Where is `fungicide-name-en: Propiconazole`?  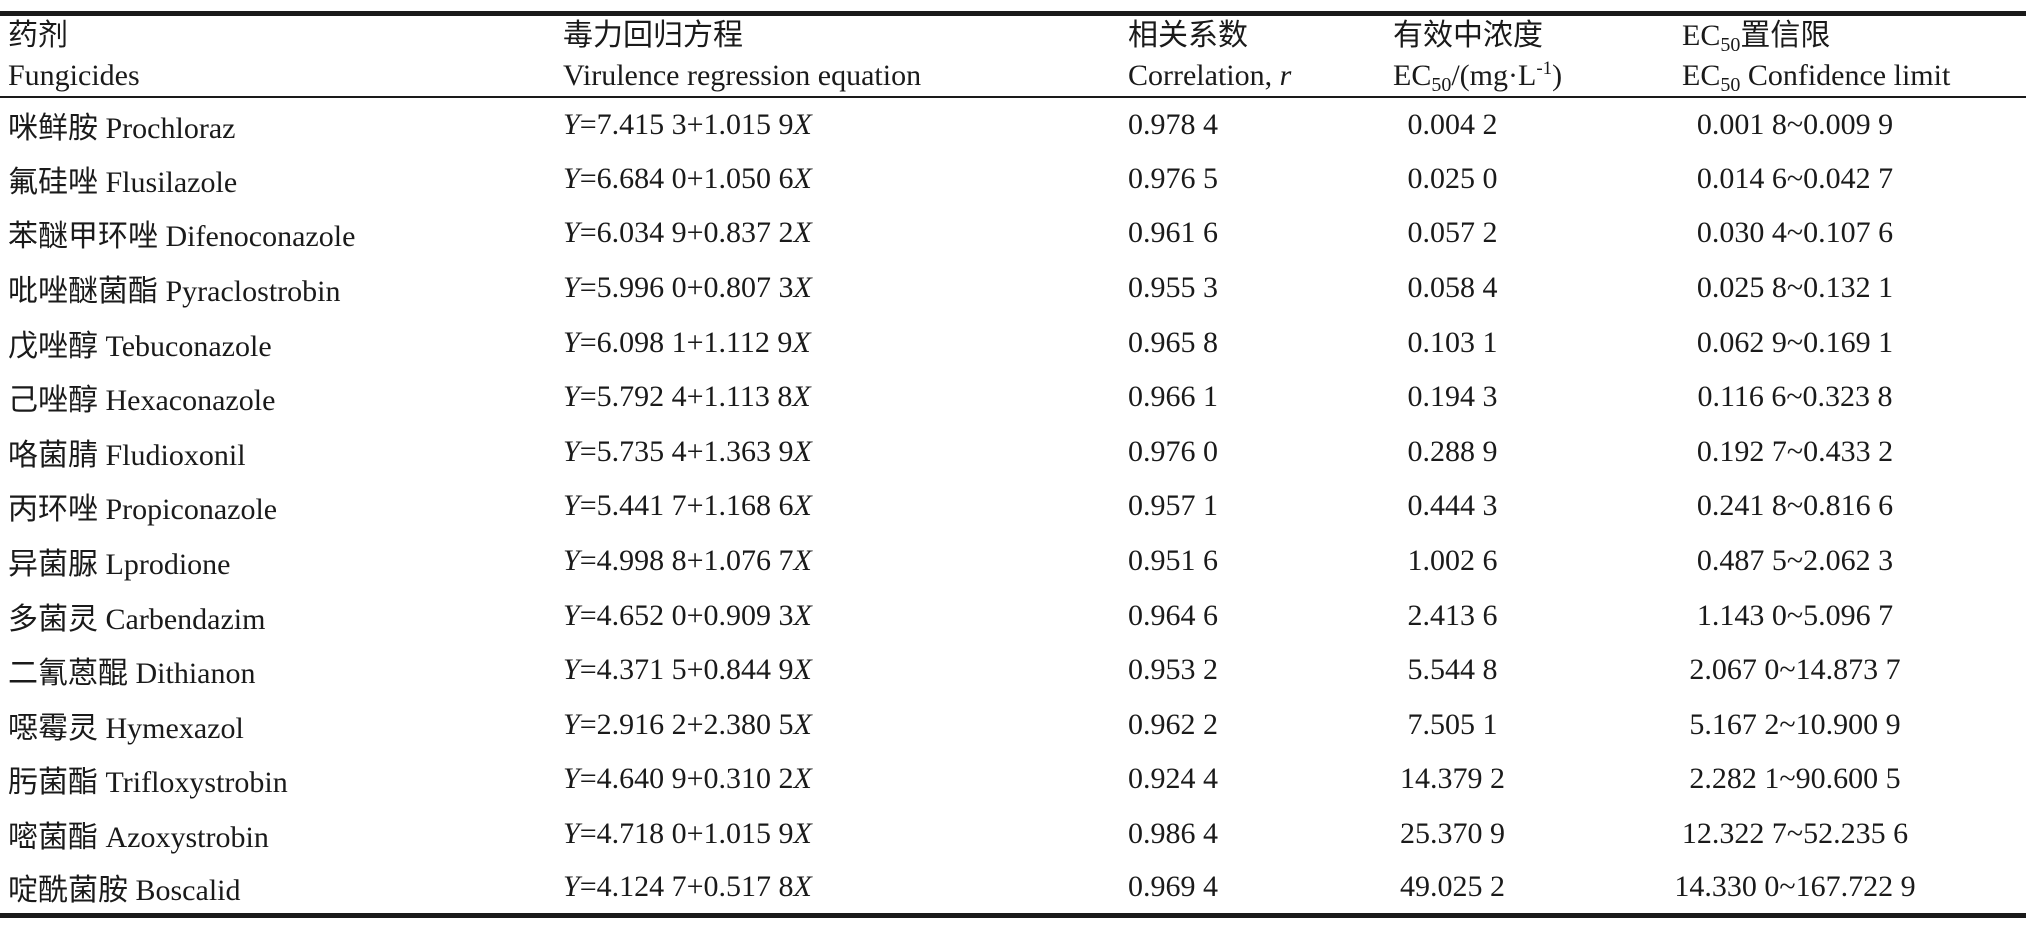 fungicide-name-en: Propiconazole is located at coordinates (191, 510).